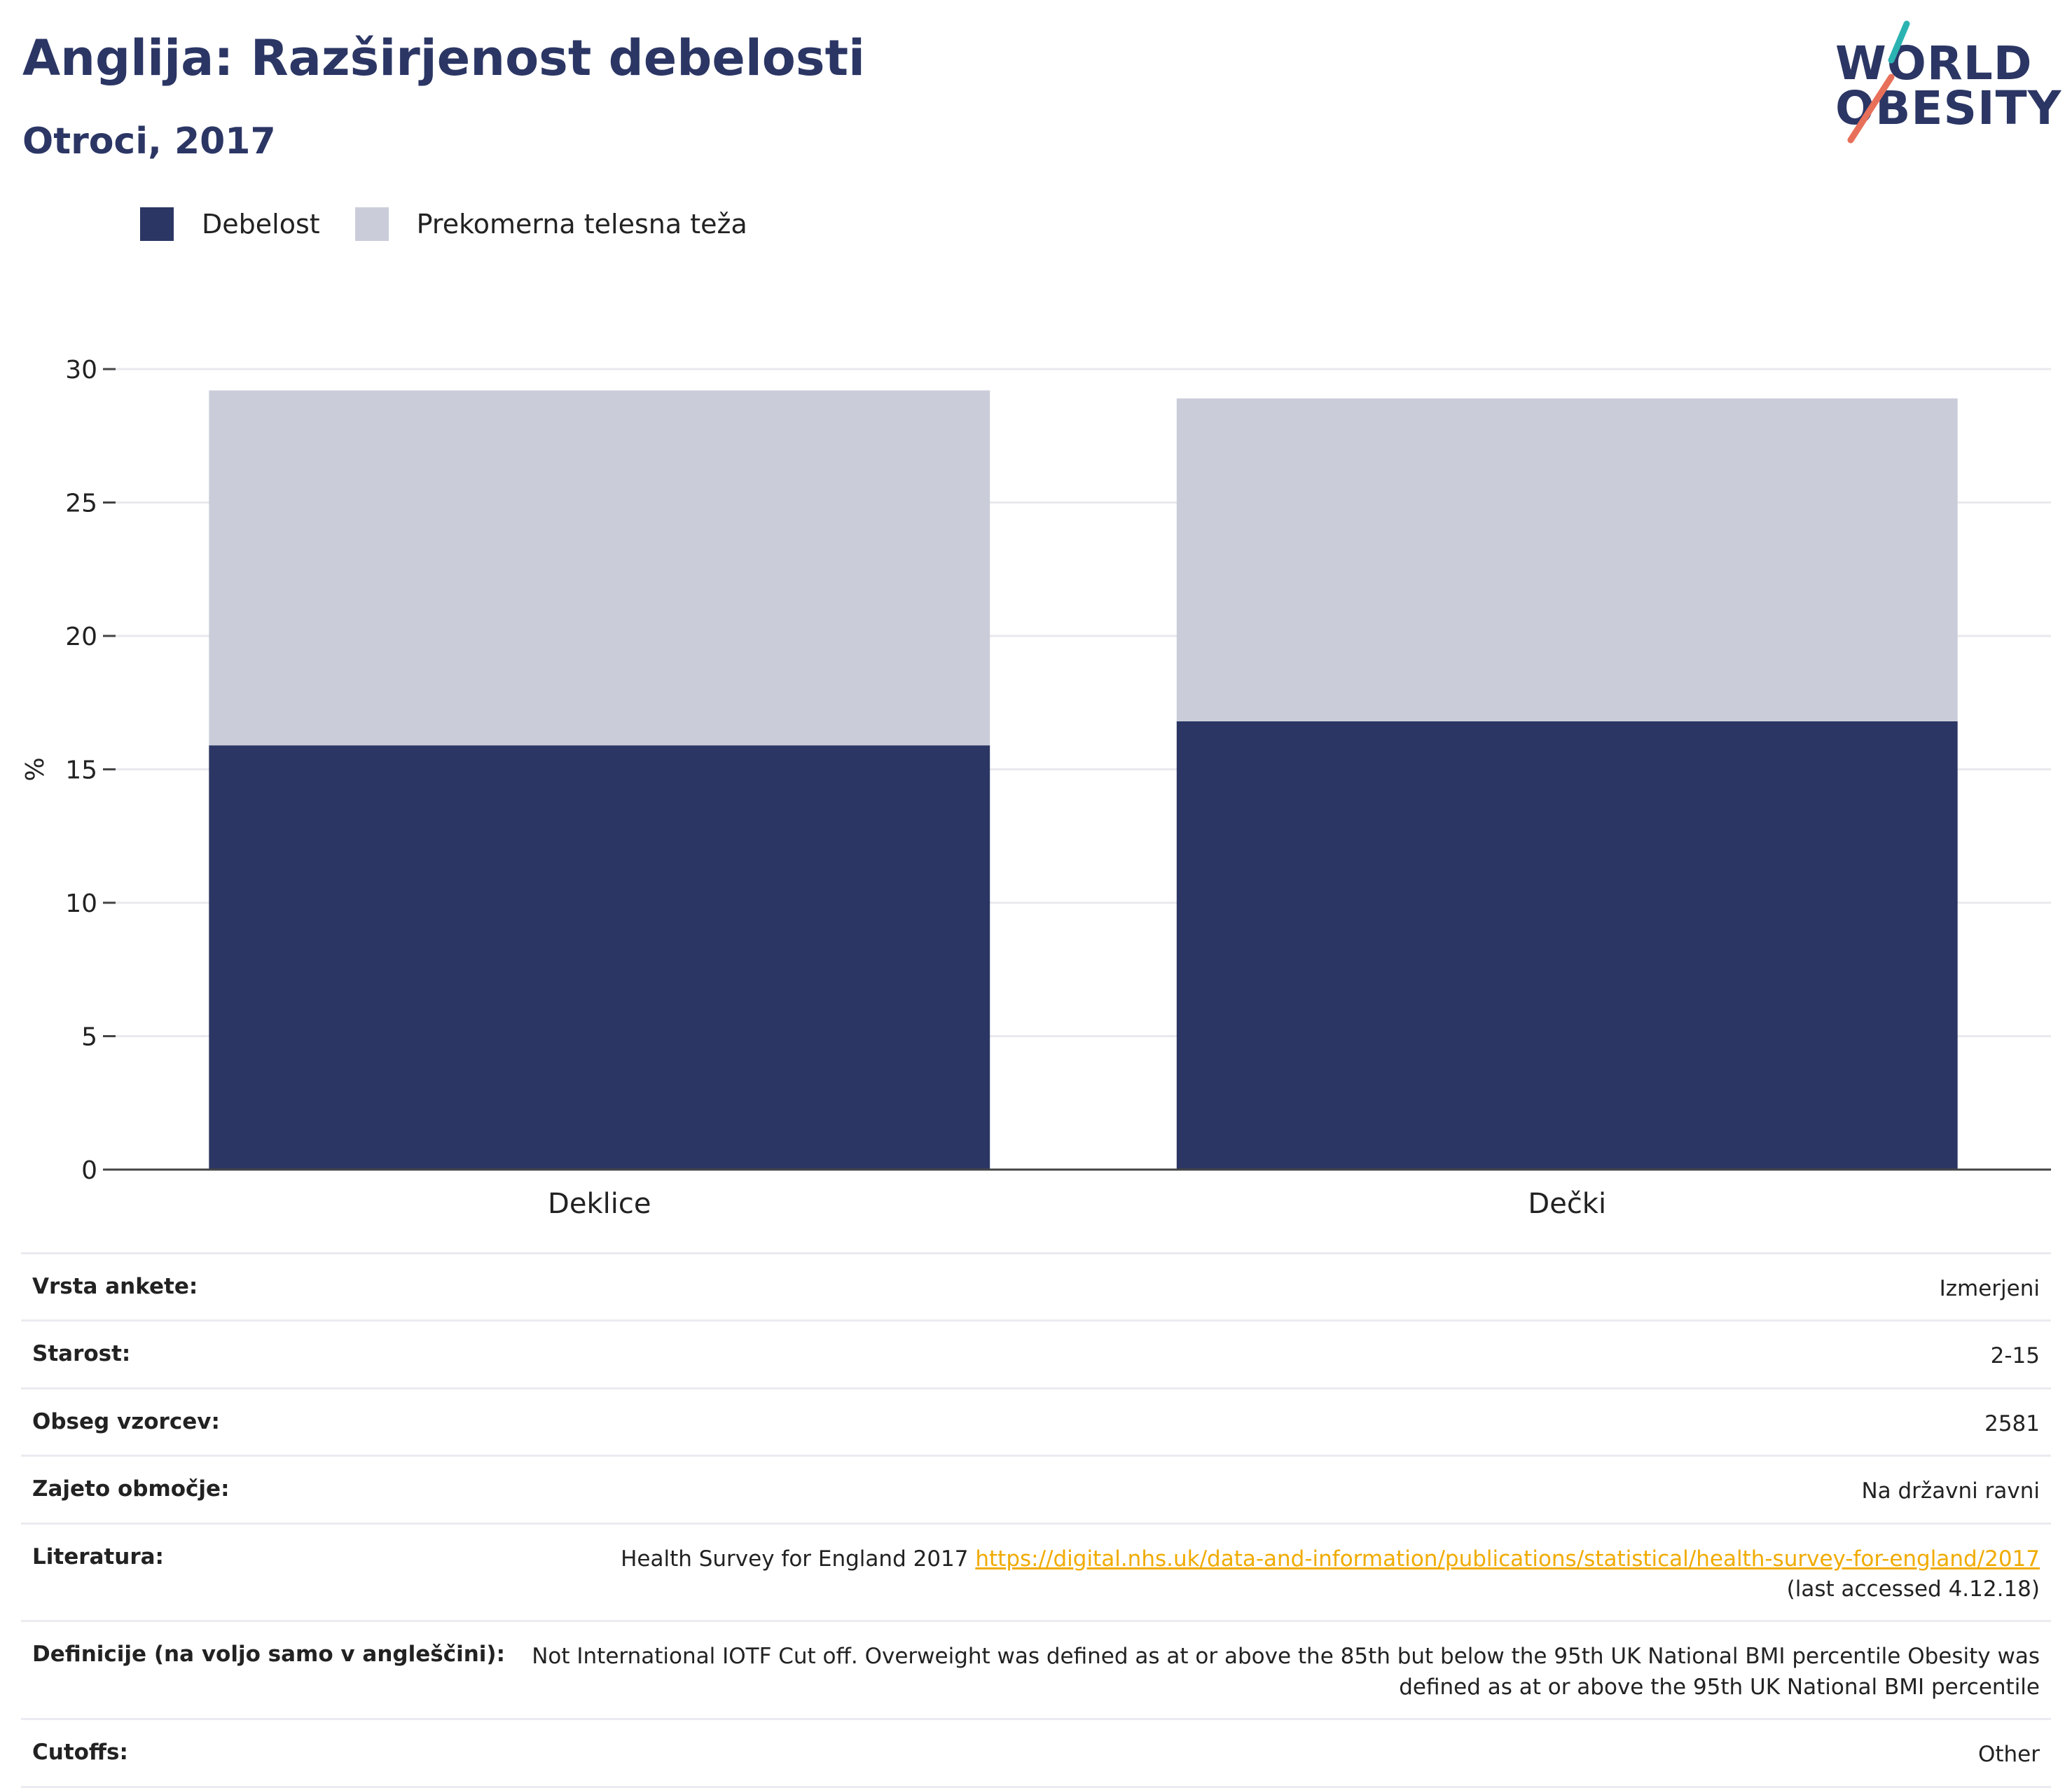  I want to click on y-tick-label: 5, so click(89, 1037).